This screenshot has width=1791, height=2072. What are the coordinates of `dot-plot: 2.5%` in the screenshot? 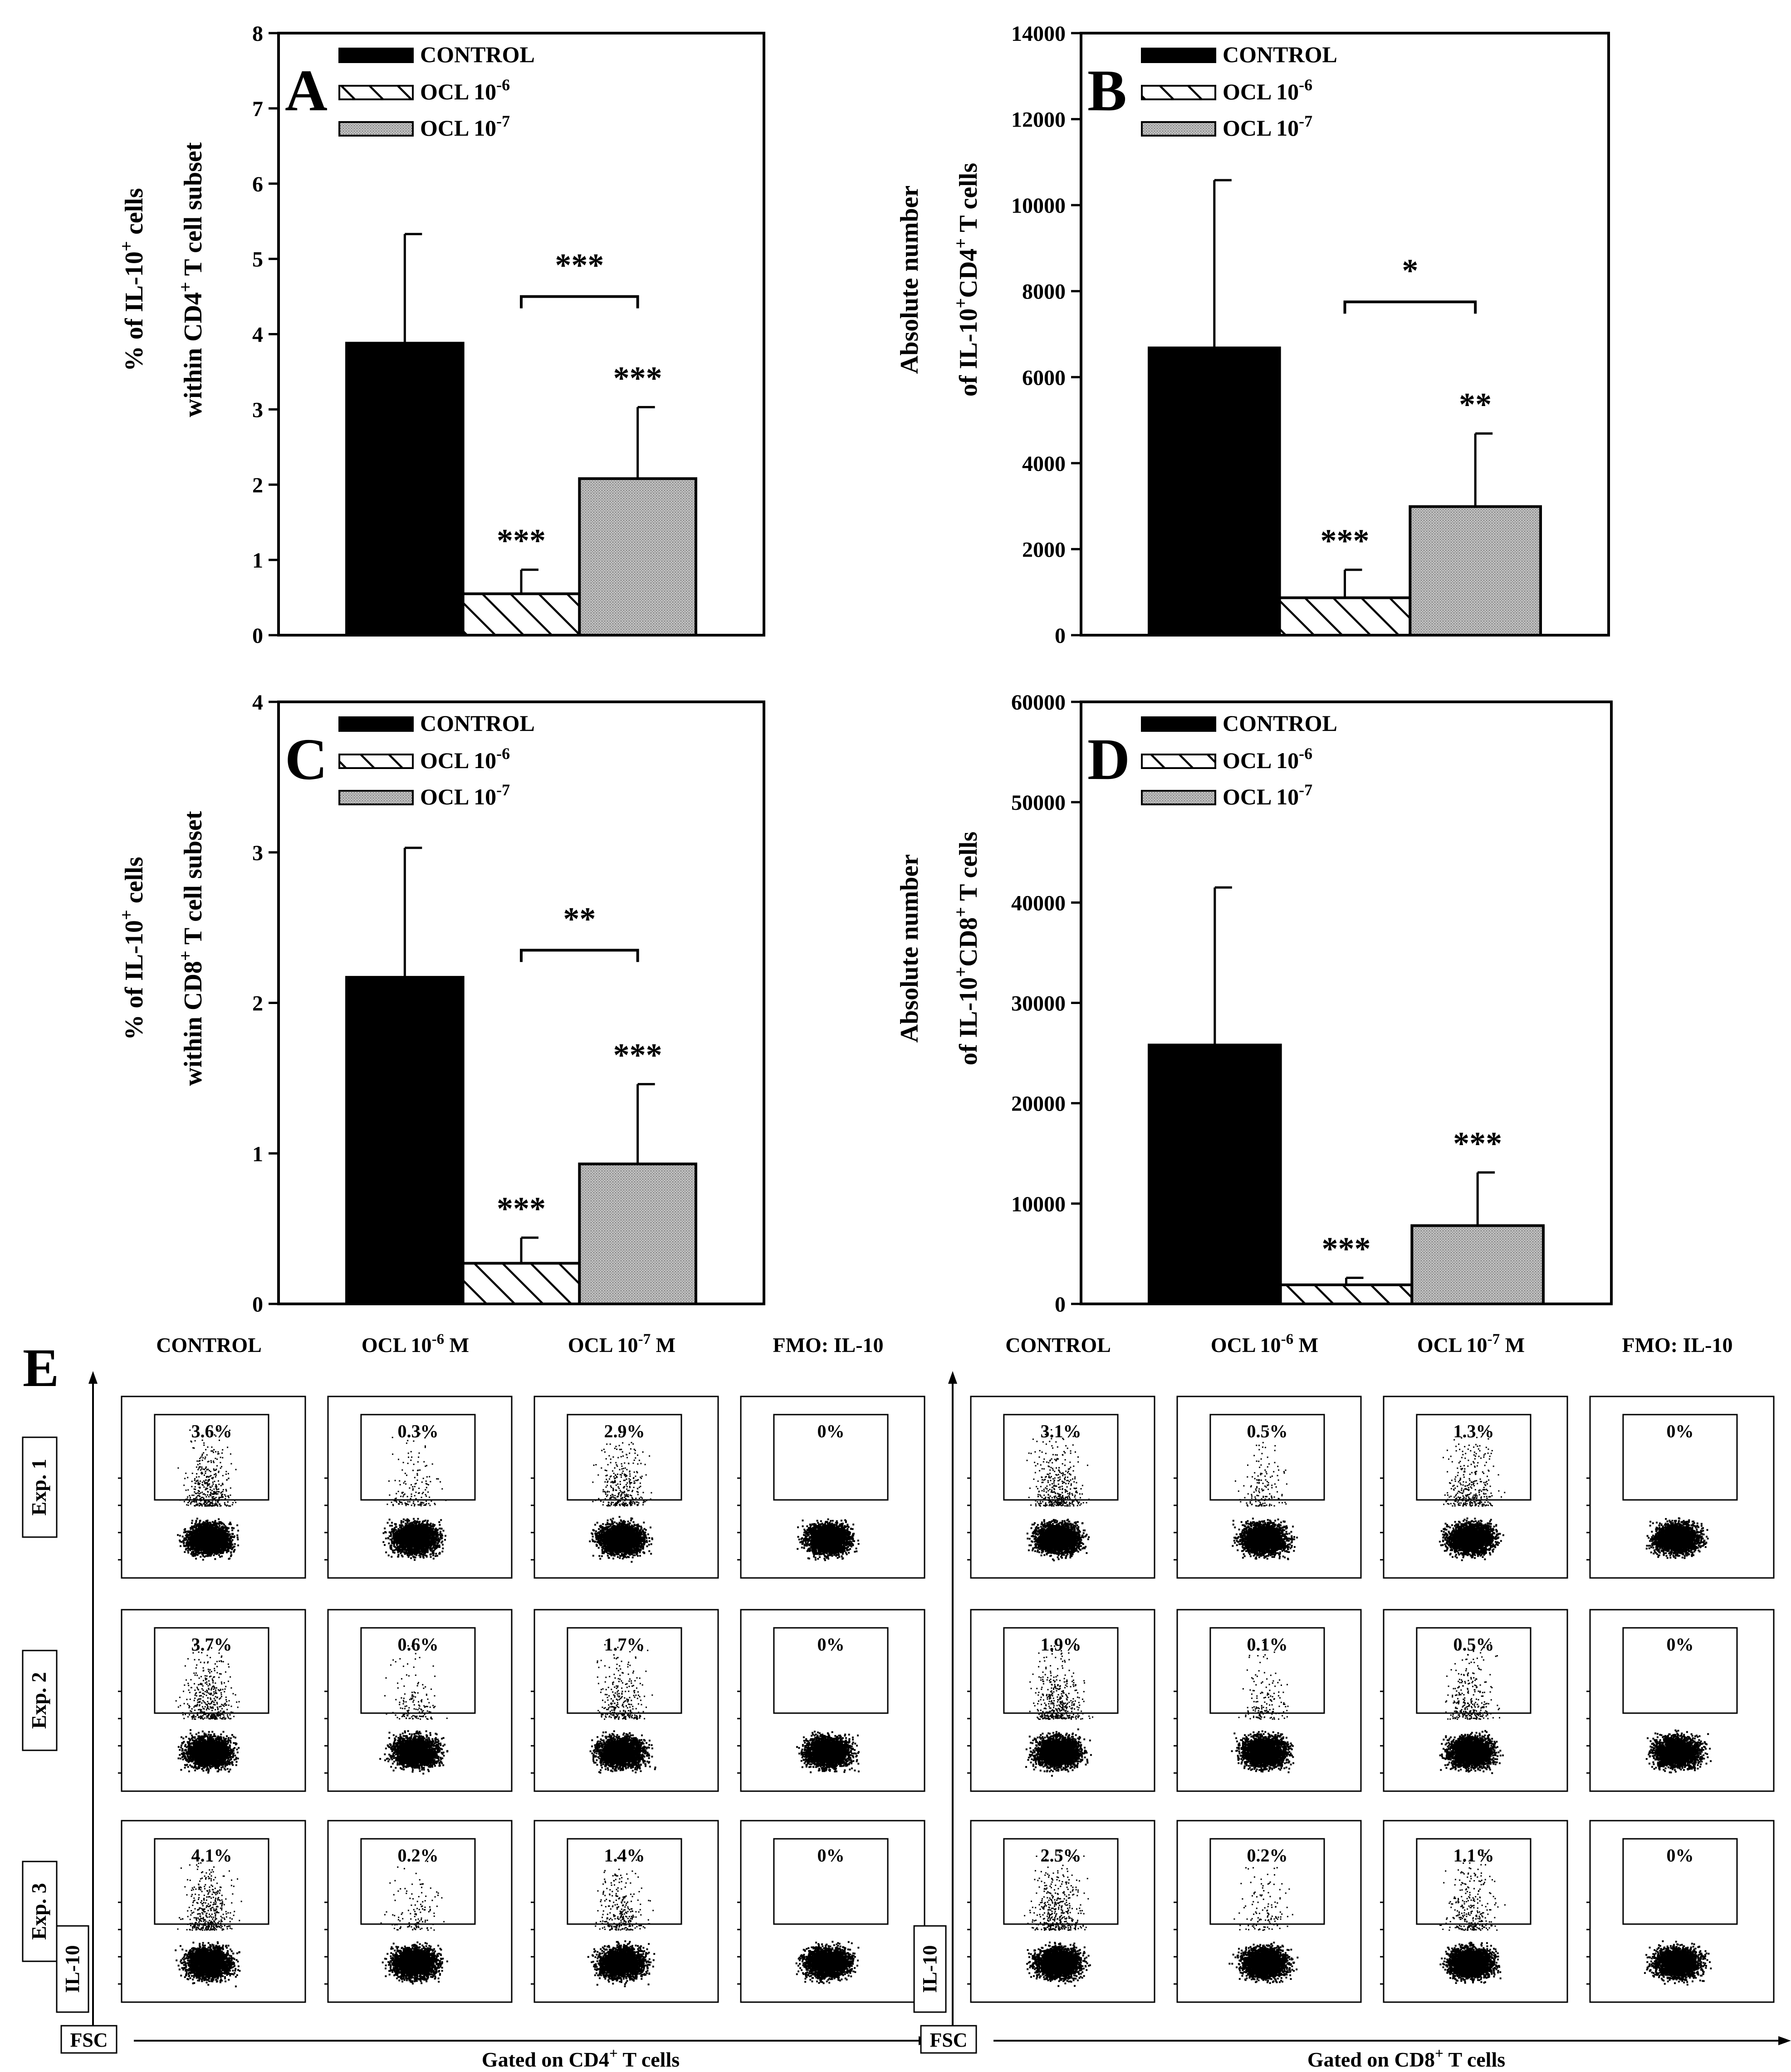 It's located at (1061, 1912).